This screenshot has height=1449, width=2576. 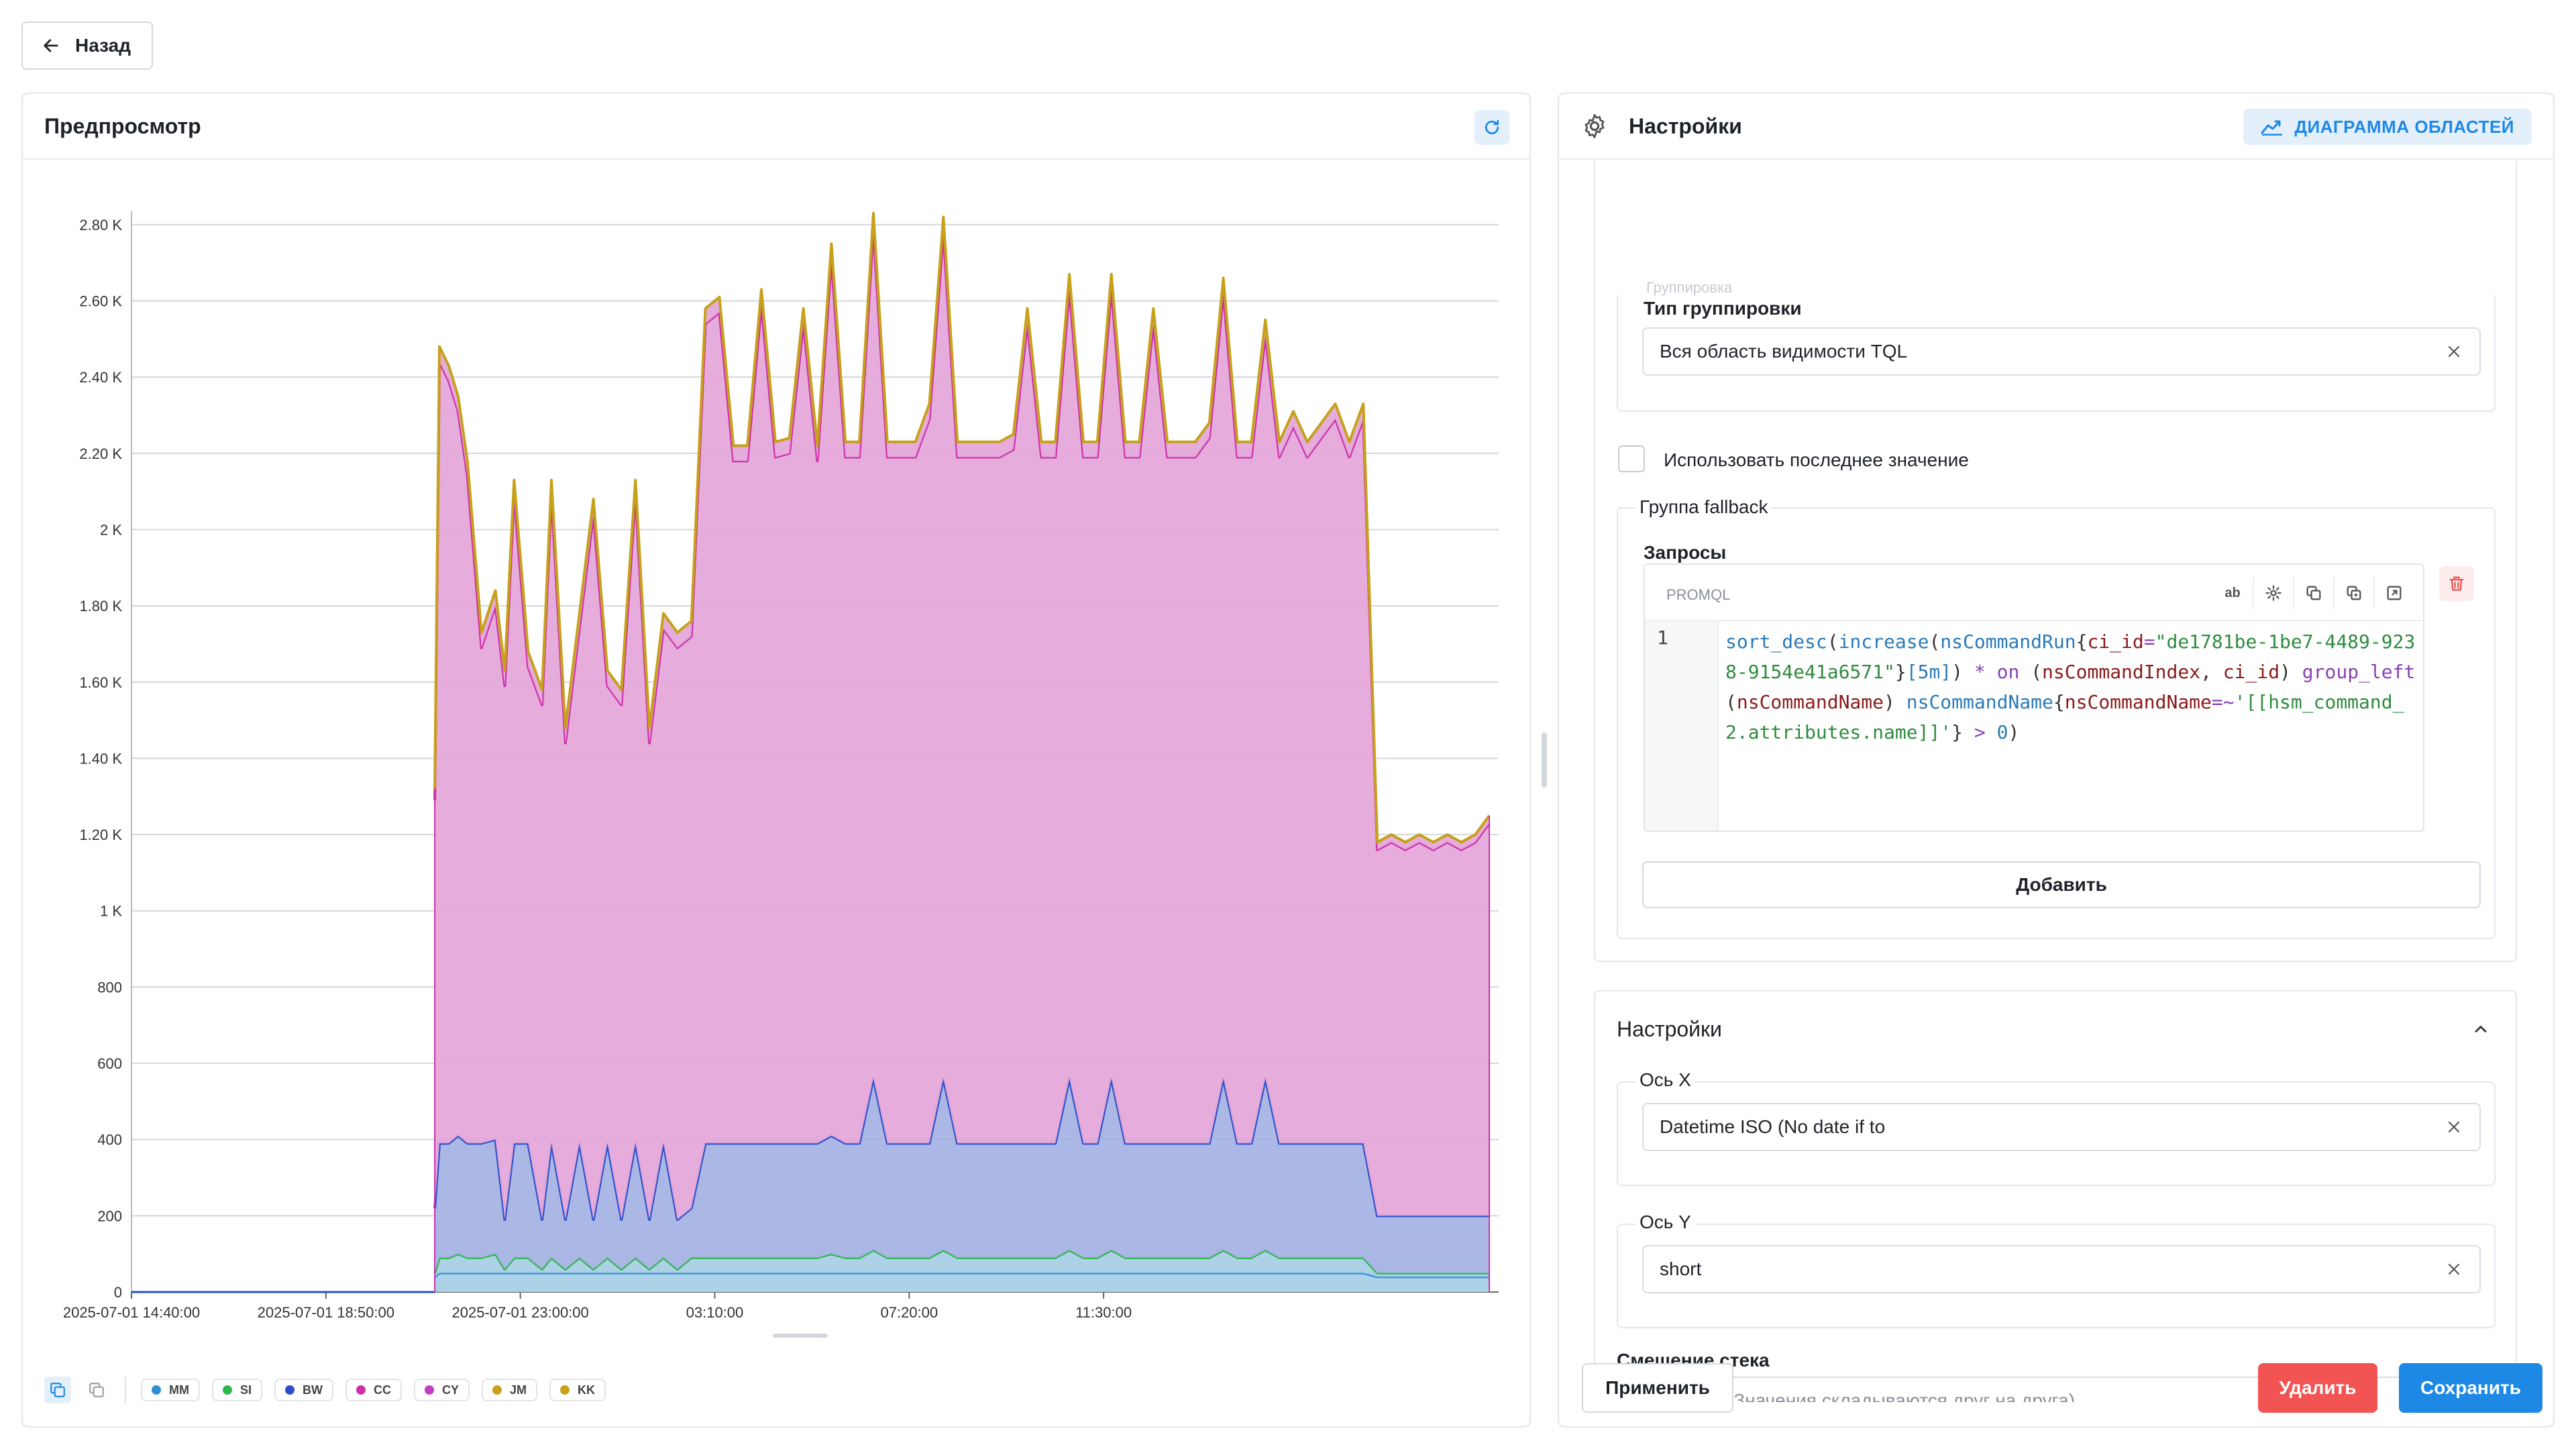 What do you see at coordinates (109, 1216) in the screenshot?
I see `y-tick-label: 200` at bounding box center [109, 1216].